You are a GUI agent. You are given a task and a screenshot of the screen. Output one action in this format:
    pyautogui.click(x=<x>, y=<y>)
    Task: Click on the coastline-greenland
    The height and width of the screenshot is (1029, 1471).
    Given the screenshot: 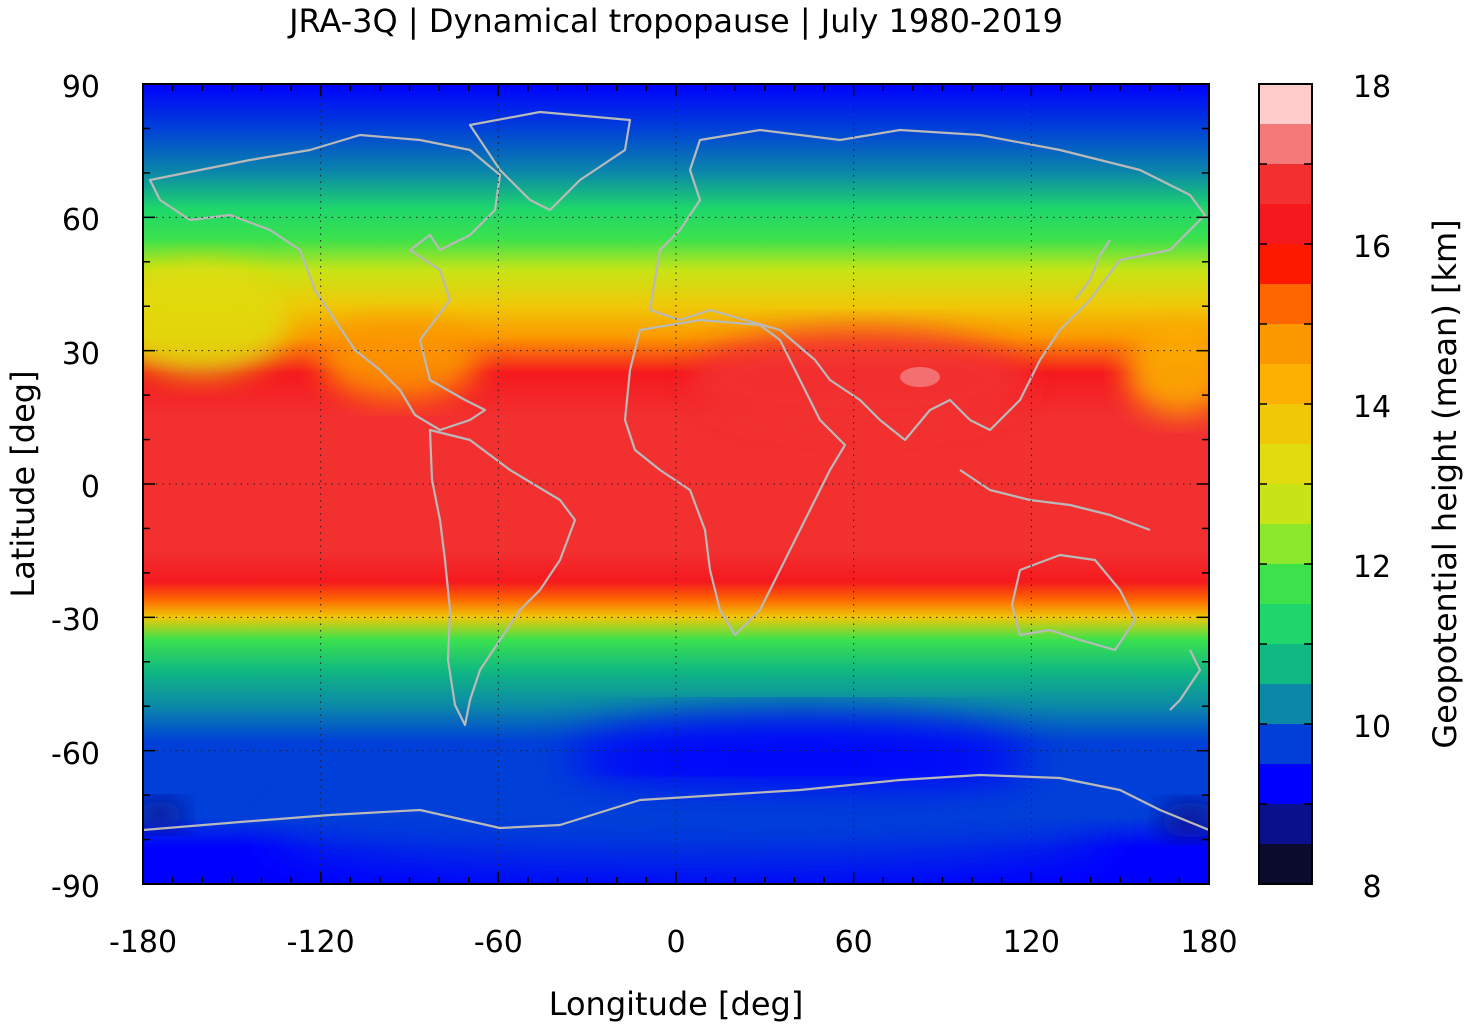 What is the action you would take?
    pyautogui.click(x=550, y=161)
    